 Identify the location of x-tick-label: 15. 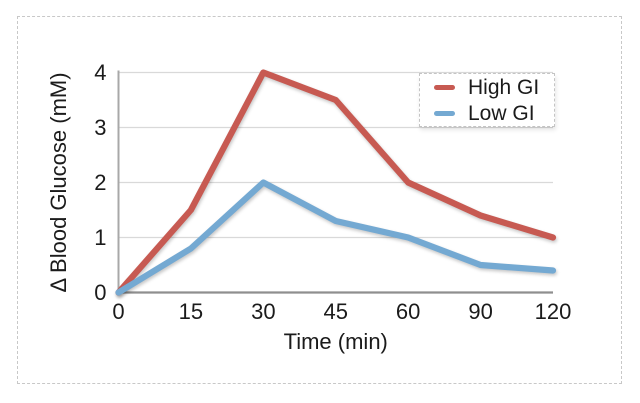
(191, 311).